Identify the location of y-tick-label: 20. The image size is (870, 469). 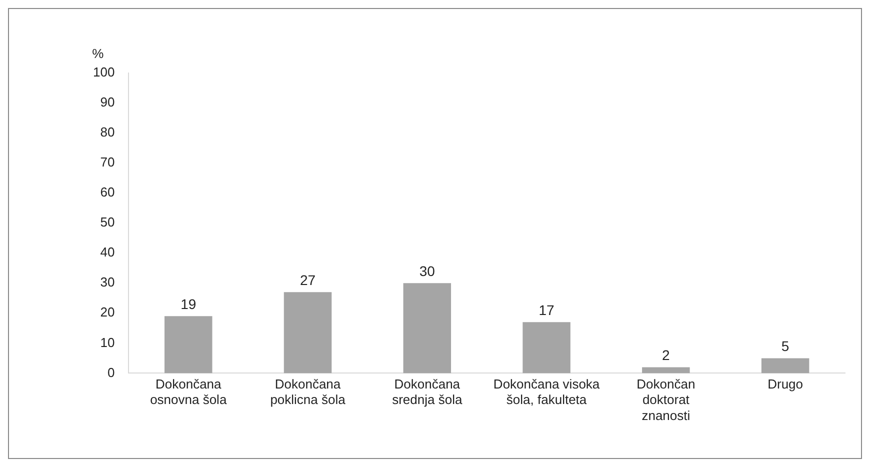
(107, 312).